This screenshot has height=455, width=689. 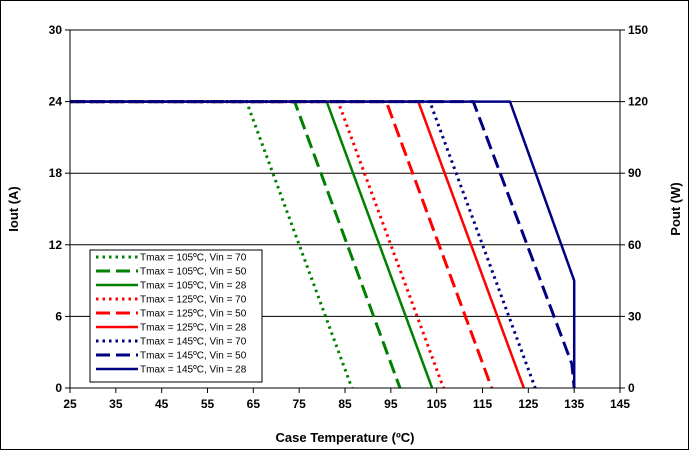 I want to click on x-tick-label: 145, so click(x=620, y=404).